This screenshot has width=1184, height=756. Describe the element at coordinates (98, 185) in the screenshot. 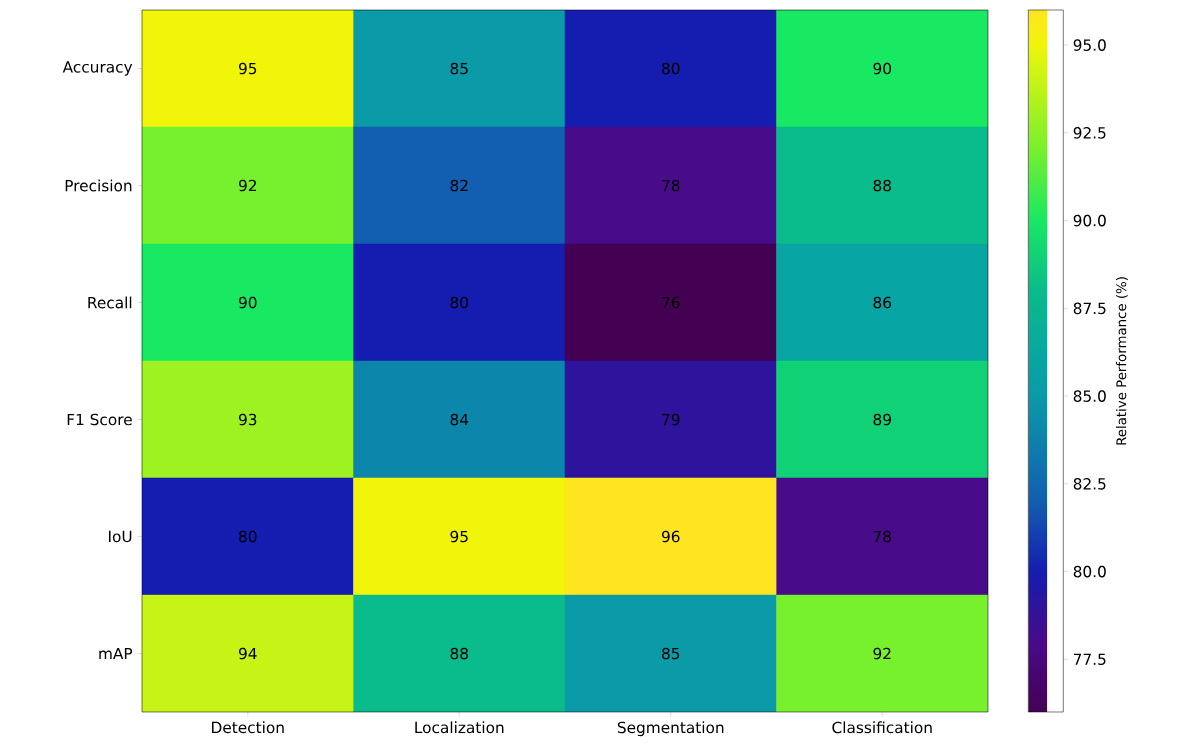

I see `y-tick-label: Precision` at that location.